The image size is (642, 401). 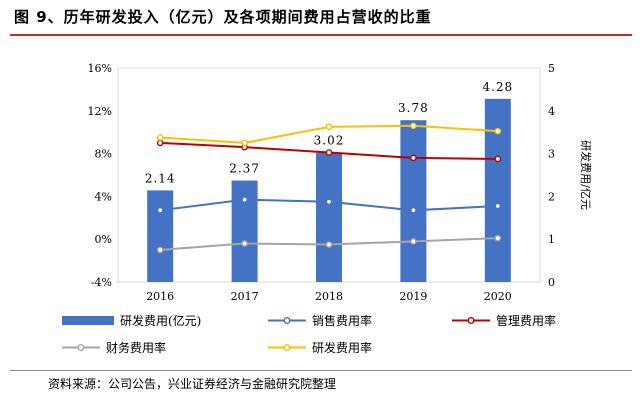 What do you see at coordinates (223, 17) in the screenshot?
I see `chart-title: 图 9、历年研发投入（亿元）及各项期间费用占营收的比重` at bounding box center [223, 17].